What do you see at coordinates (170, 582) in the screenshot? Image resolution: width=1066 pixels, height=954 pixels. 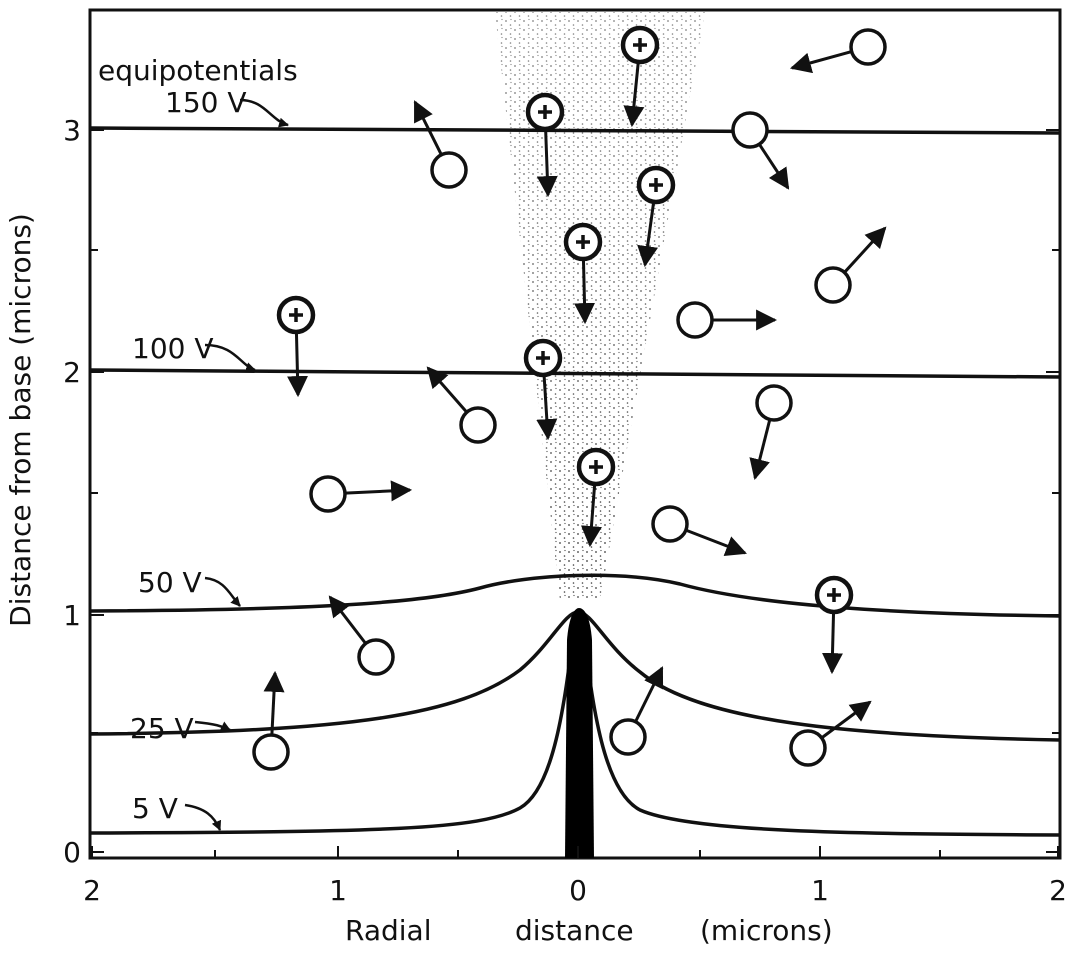 I see `equipotential-label: 50 V` at bounding box center [170, 582].